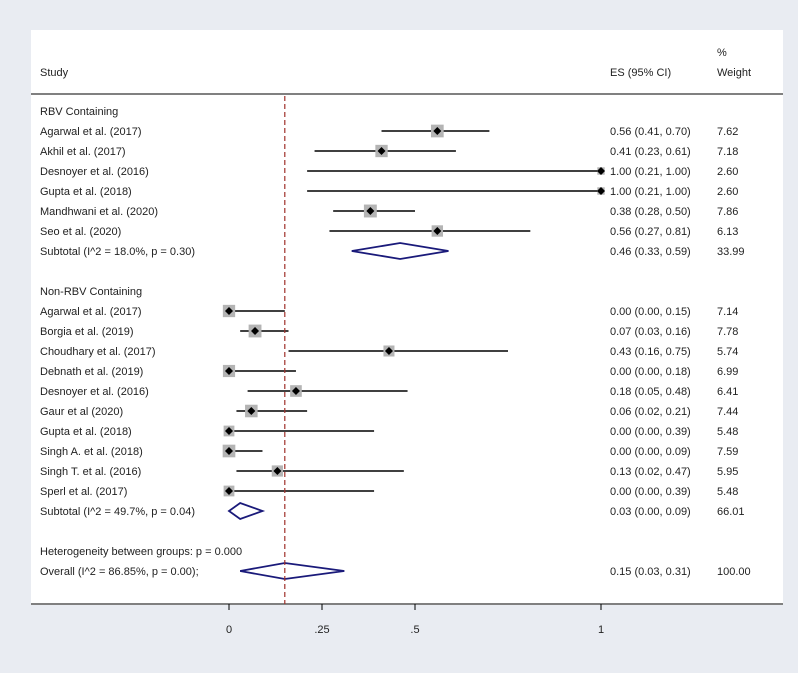 This screenshot has height=673, width=798. What do you see at coordinates (650, 252) in the screenshot?
I see `subtotal-es-text: 0.46 (0.33, 0.59)` at bounding box center [650, 252].